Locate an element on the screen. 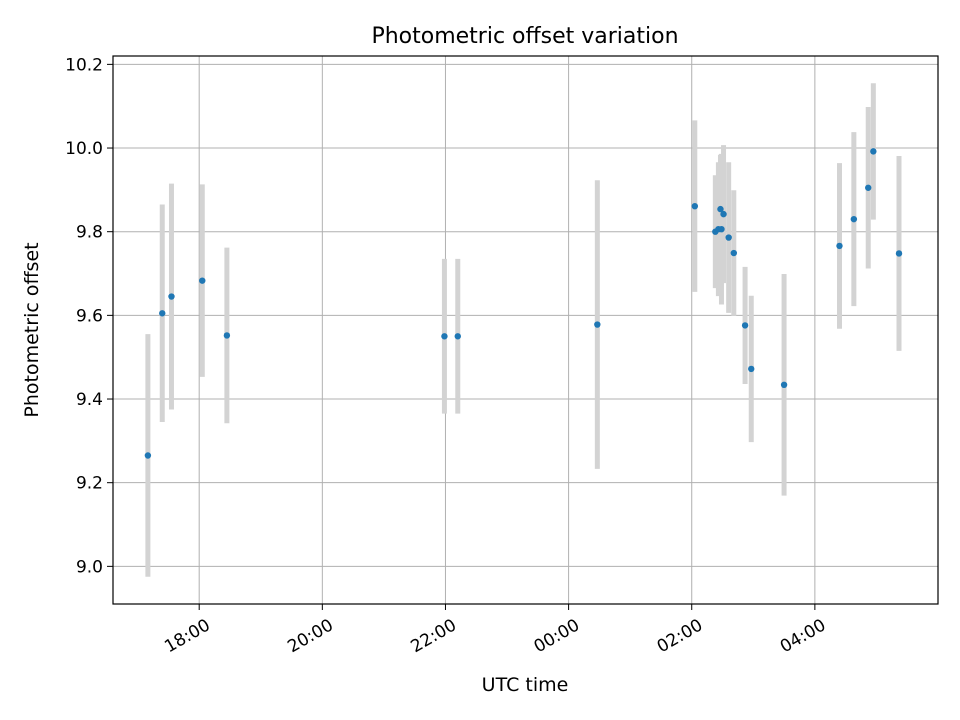 The image size is (960, 720). y-tick-label: 9.8 is located at coordinates (89, 233).